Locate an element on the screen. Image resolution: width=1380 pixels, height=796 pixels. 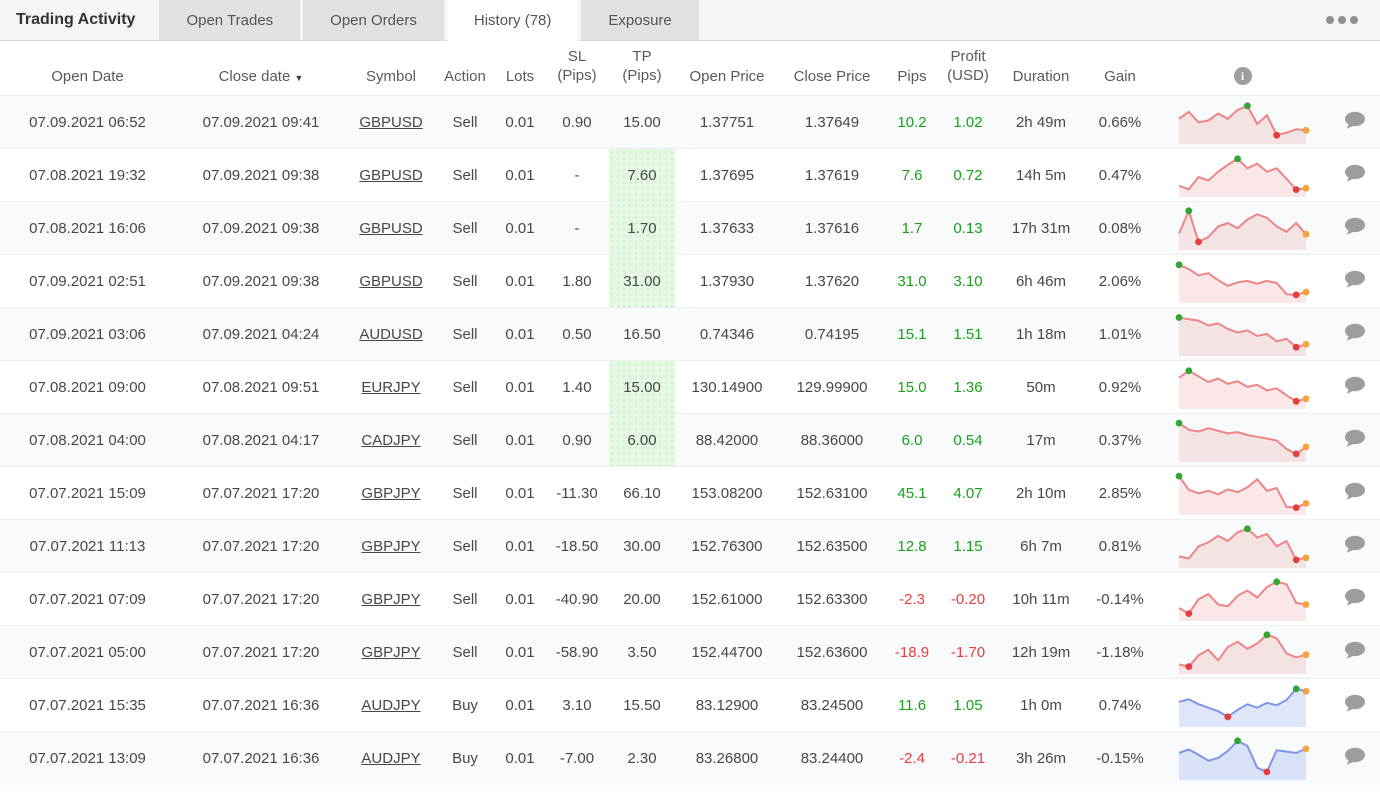
tab-history-78: History (78) is located at coordinates (512, 20).